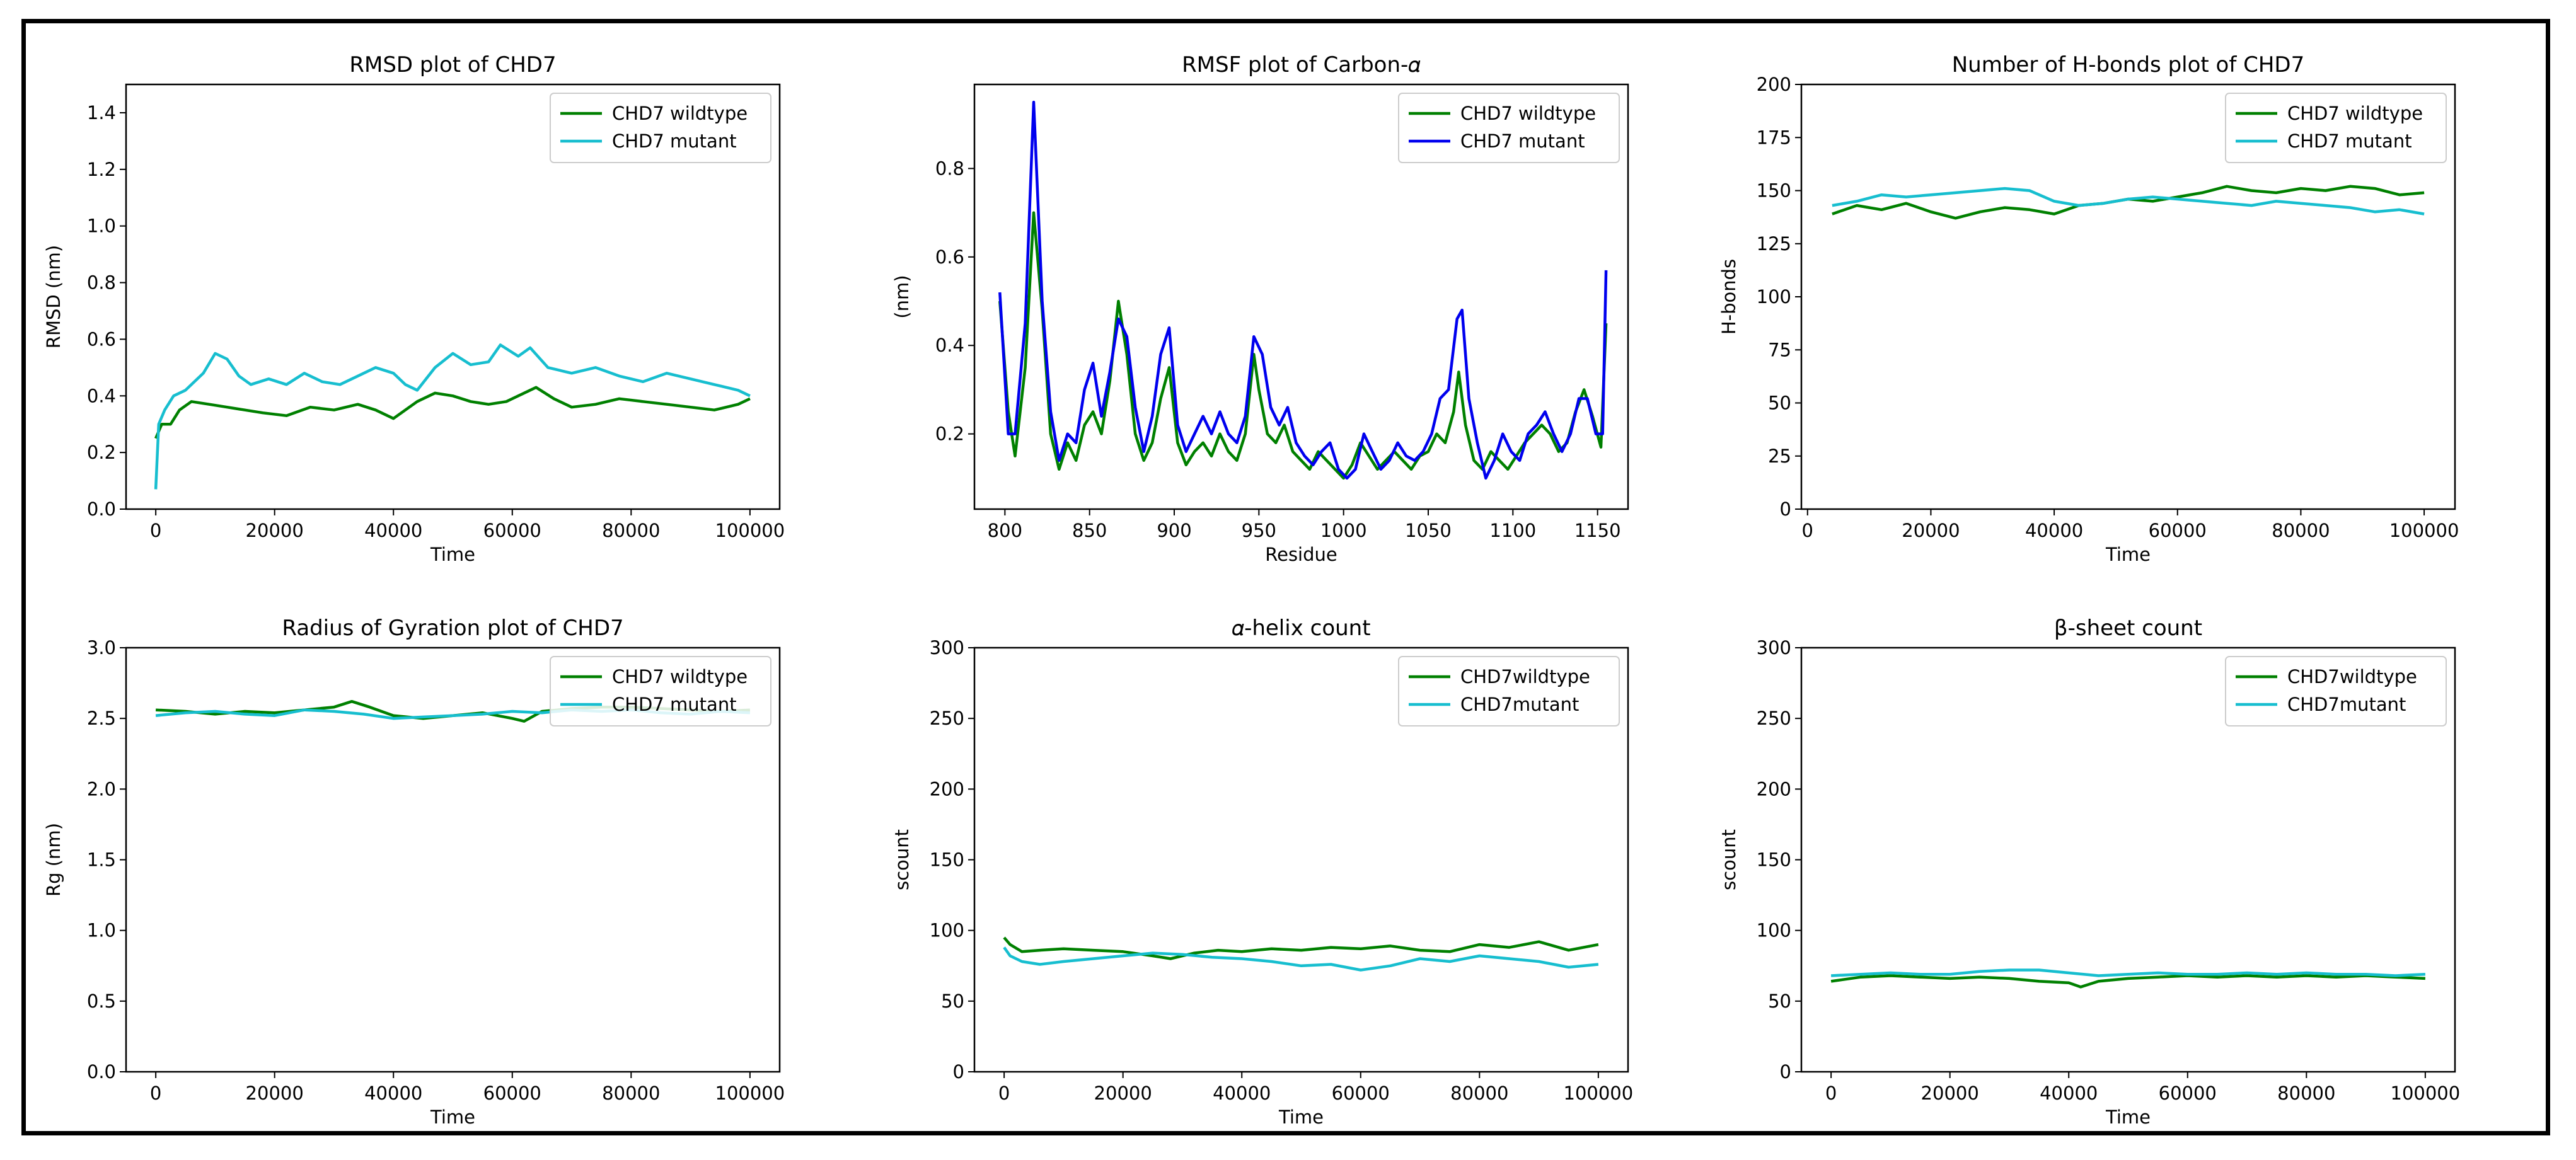 The width and height of the screenshot is (2576, 1160). What do you see at coordinates (1174, 530) in the screenshot?
I see `x-tick-label: 900` at bounding box center [1174, 530].